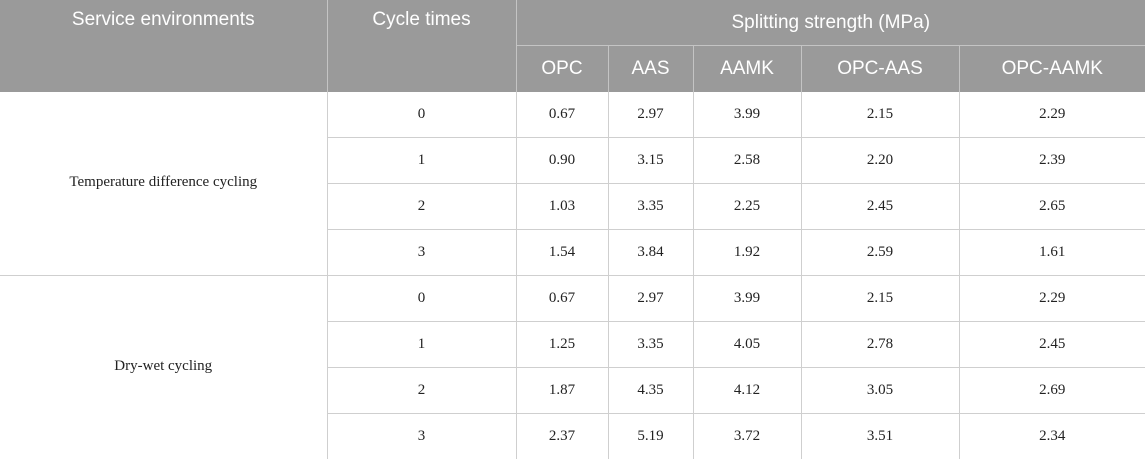 The image size is (1145, 459). Describe the element at coordinates (562, 436) in the screenshot. I see `value-cell: 2.37` at that location.